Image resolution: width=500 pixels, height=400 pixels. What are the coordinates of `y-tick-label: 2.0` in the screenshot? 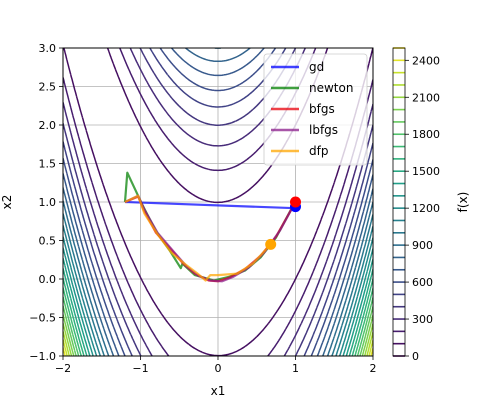 It's located at (48, 125).